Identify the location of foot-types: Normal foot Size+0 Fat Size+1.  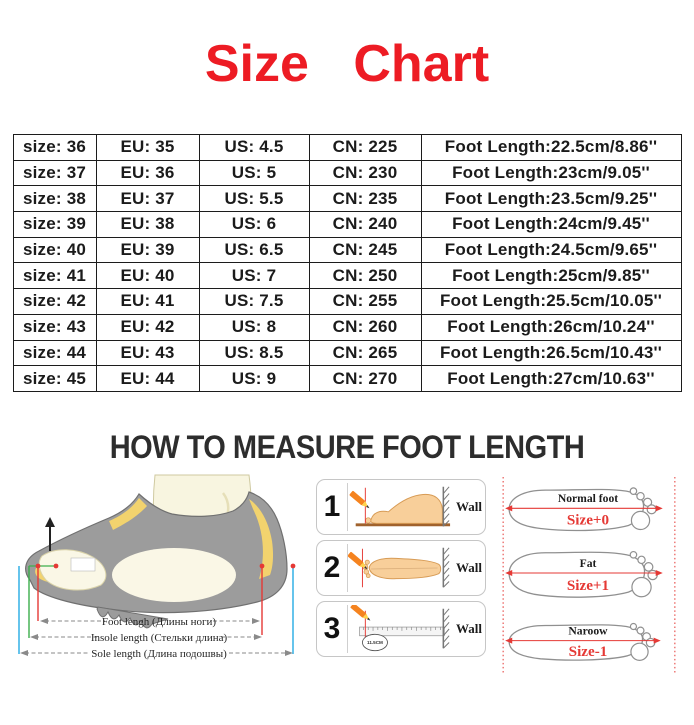
(589, 578).